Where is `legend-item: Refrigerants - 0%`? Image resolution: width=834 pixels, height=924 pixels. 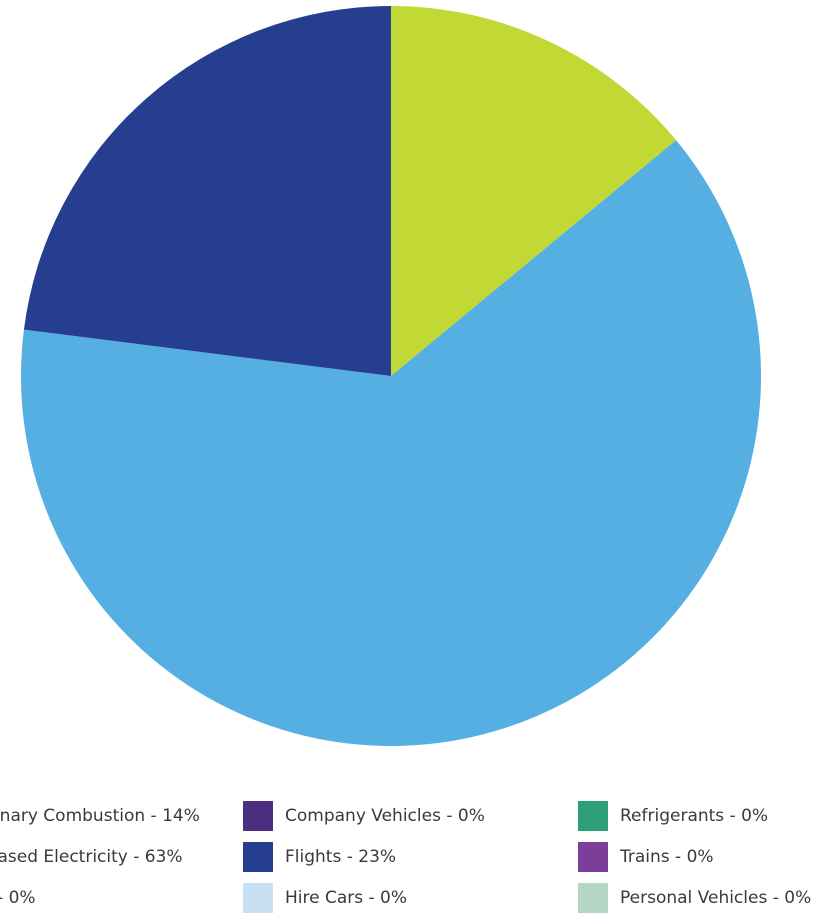 legend-item: Refrigerants - 0% is located at coordinates (673, 816).